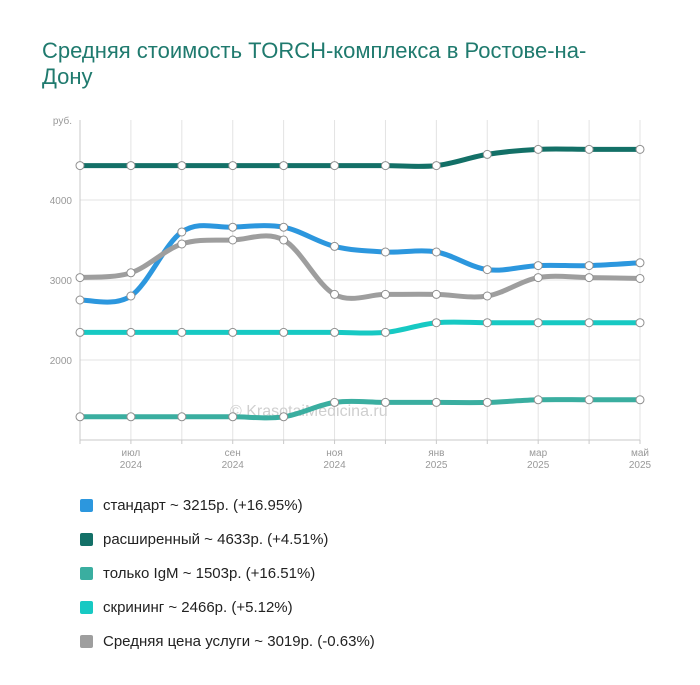  What do you see at coordinates (239, 641) in the screenshot?
I see `legend-label: Средняя цена услуги ~ 3019р. (-0.63%)` at bounding box center [239, 641].